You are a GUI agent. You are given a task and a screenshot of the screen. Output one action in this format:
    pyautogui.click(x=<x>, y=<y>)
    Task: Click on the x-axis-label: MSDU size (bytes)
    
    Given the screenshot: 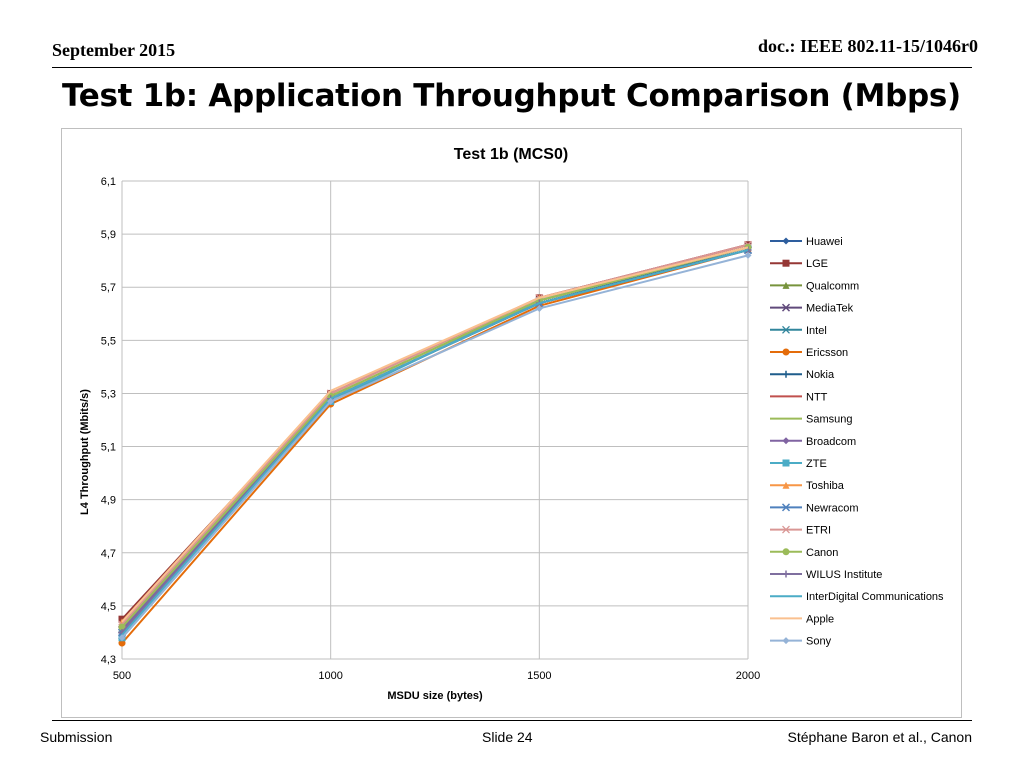 What is the action you would take?
    pyautogui.click(x=435, y=696)
    